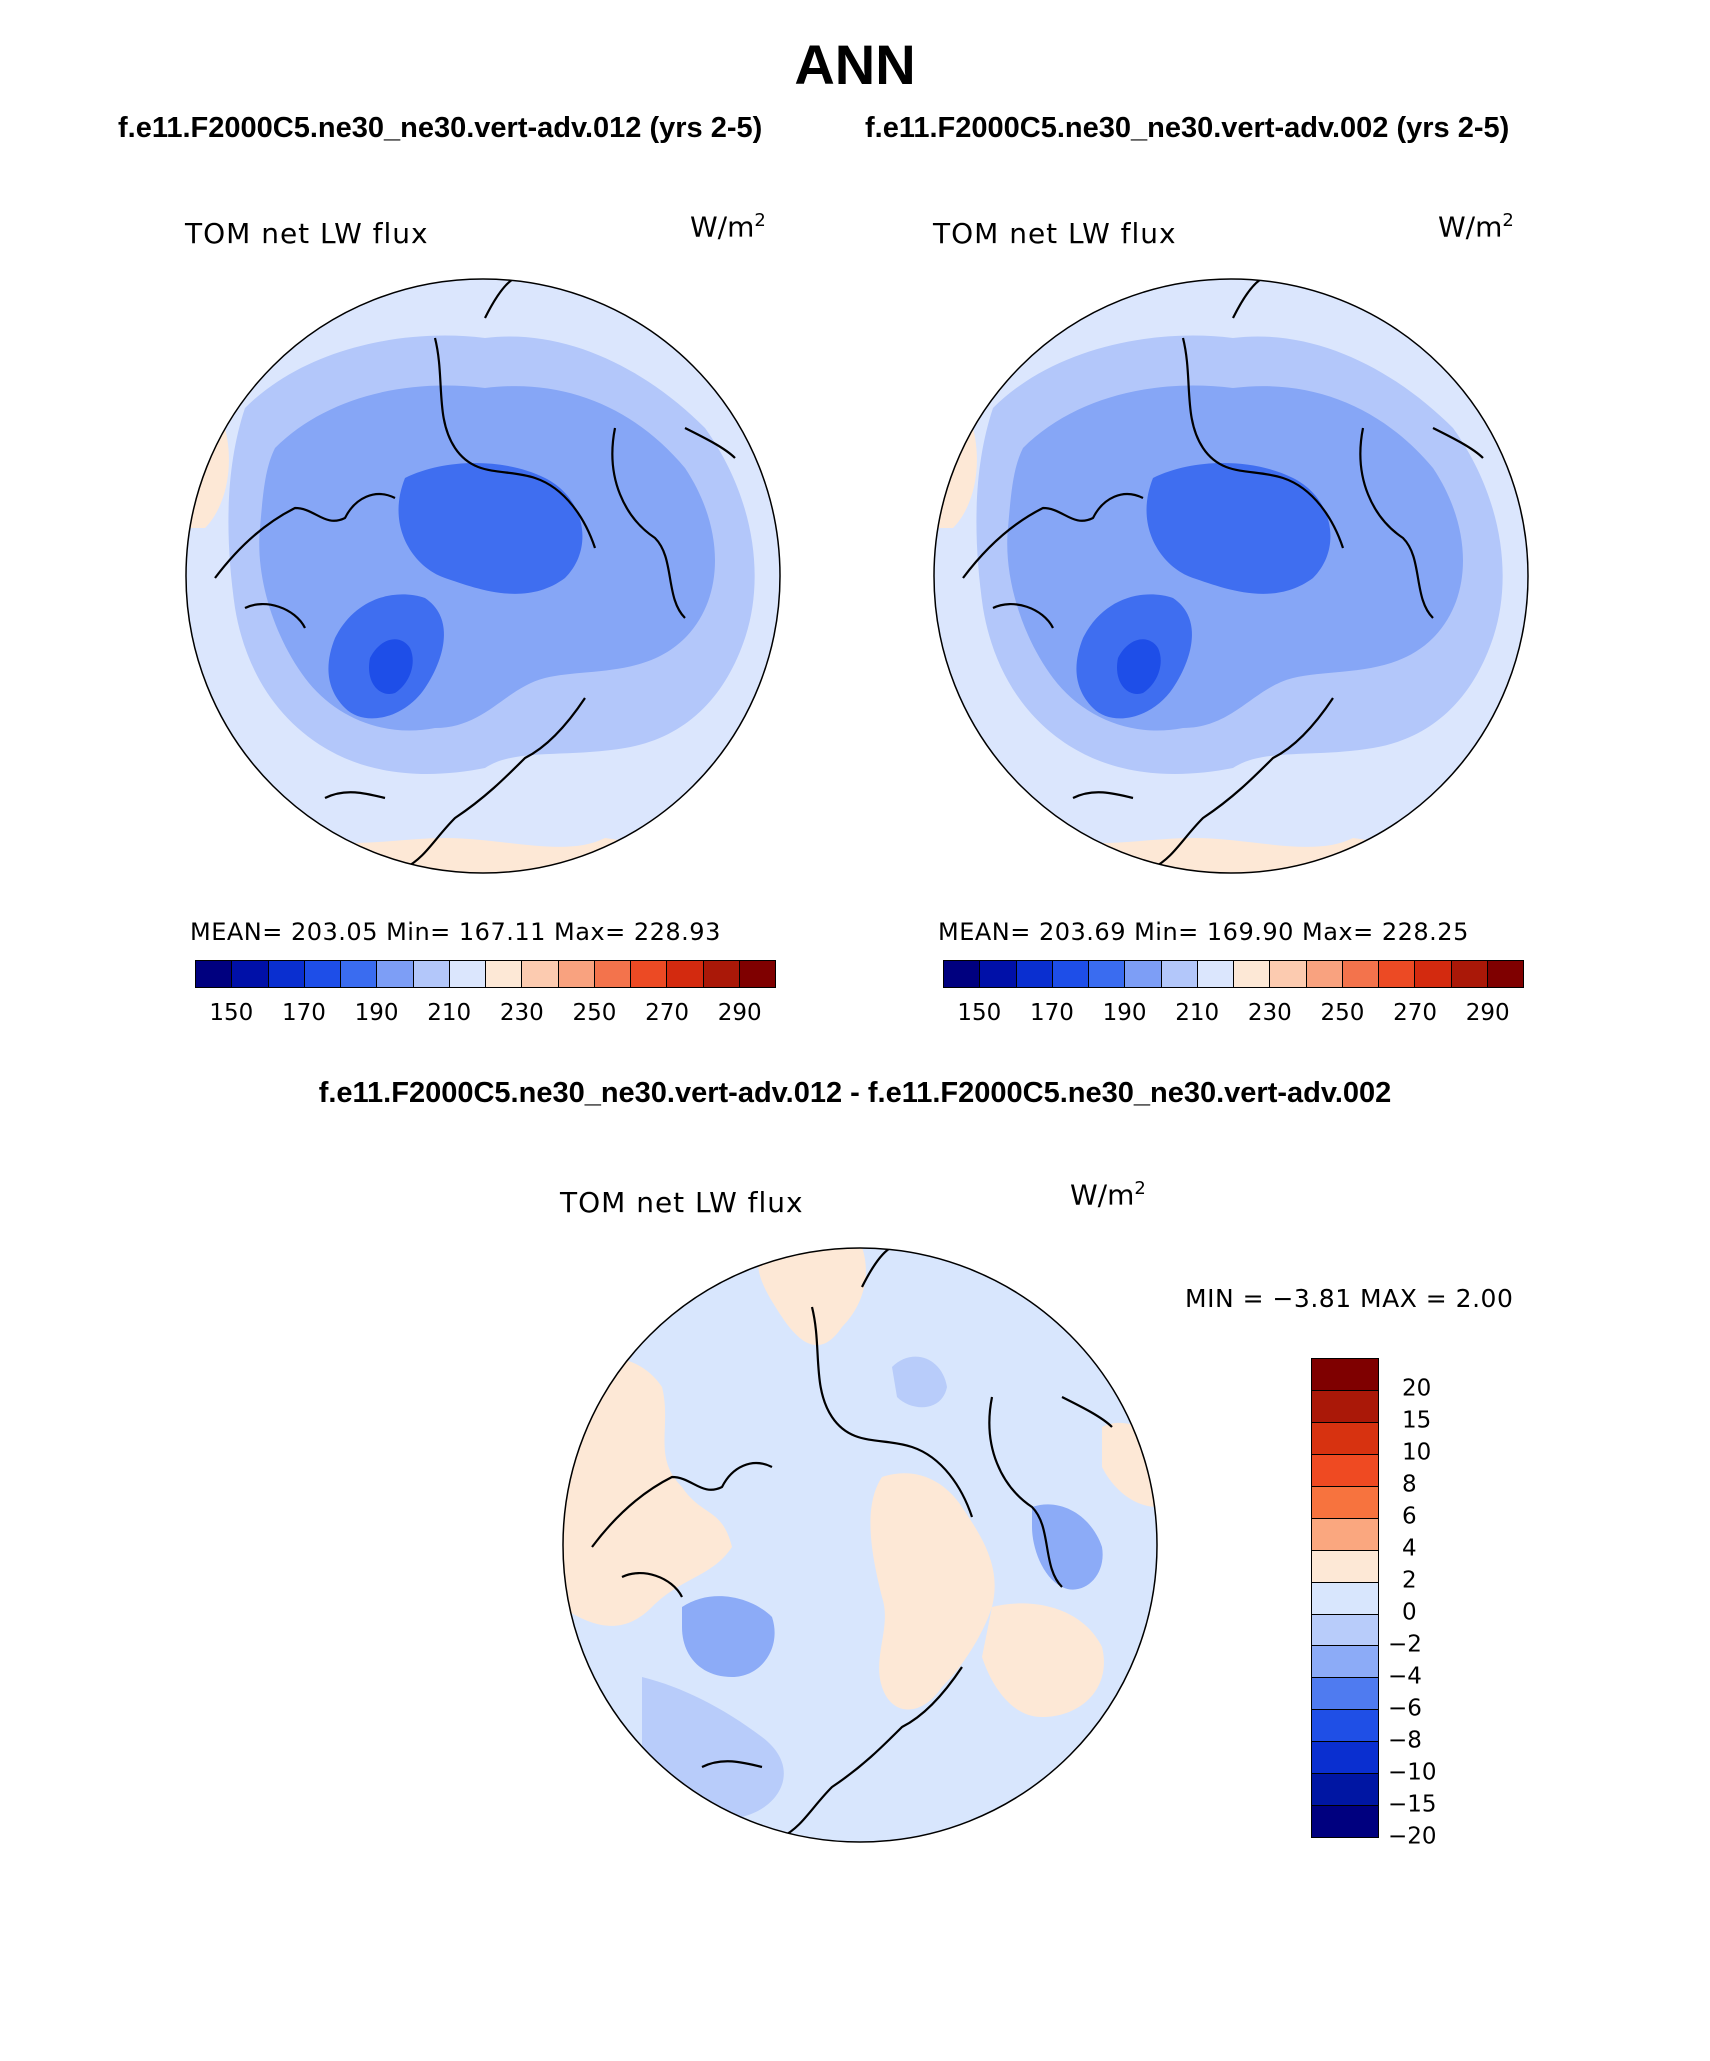 The image size is (1710, 2061). What do you see at coordinates (739, 1013) in the screenshot?
I see `left-colorbar-tick-label: 290` at bounding box center [739, 1013].